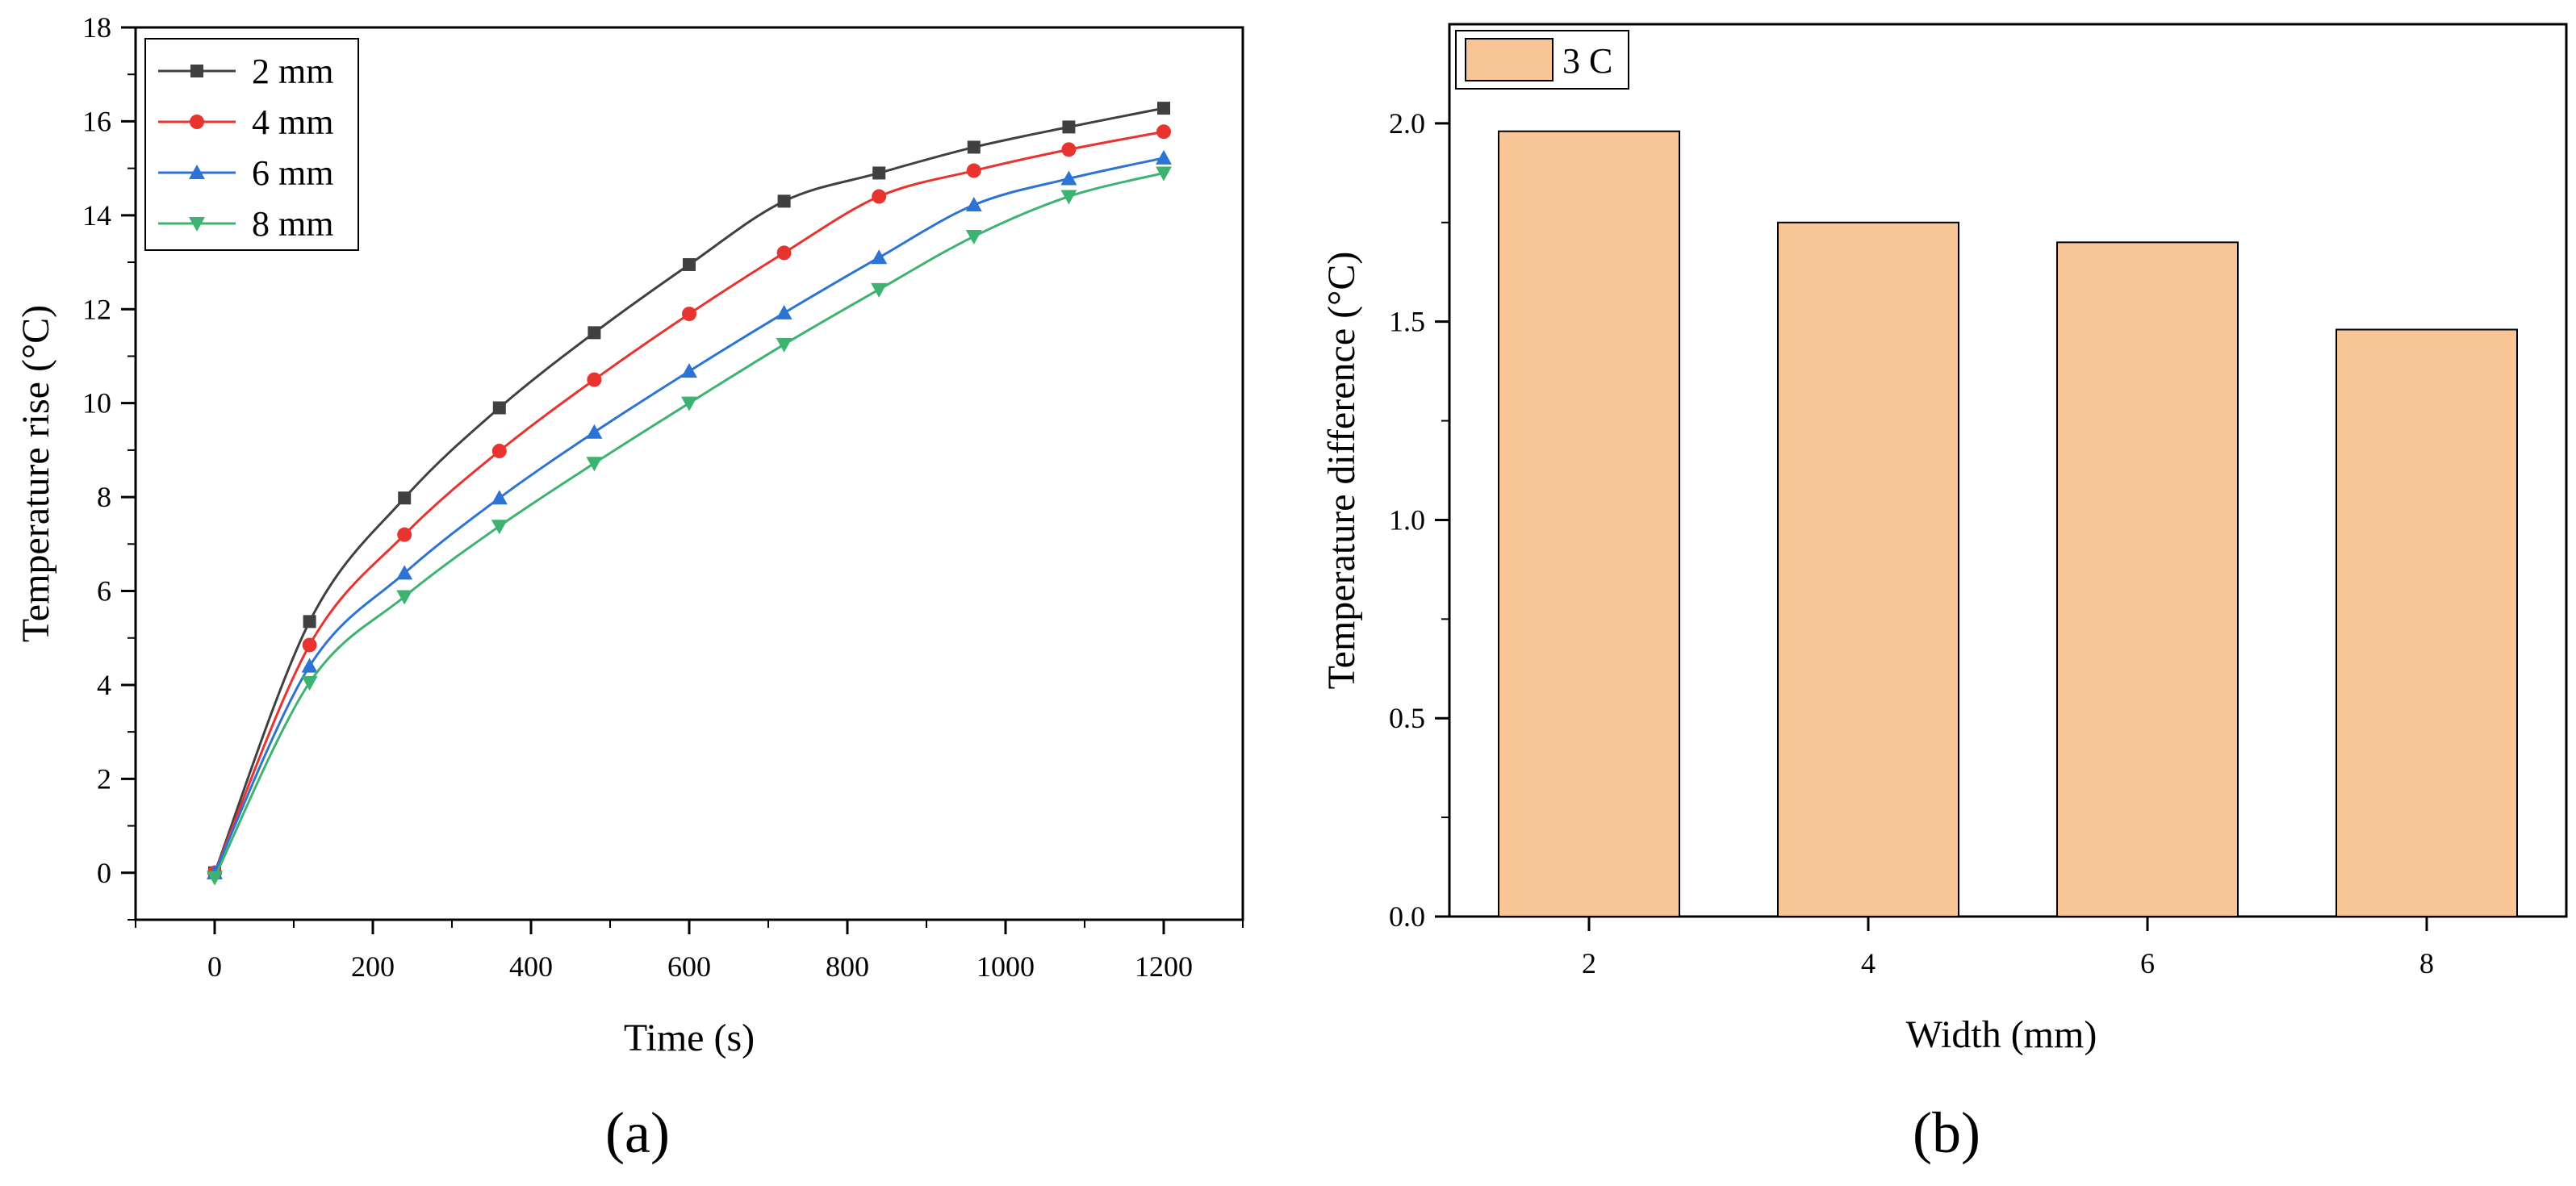 The height and width of the screenshot is (1186, 2576). Describe the element at coordinates (1407, 520) in the screenshot. I see `b-y-tick-label: 1.0` at that location.